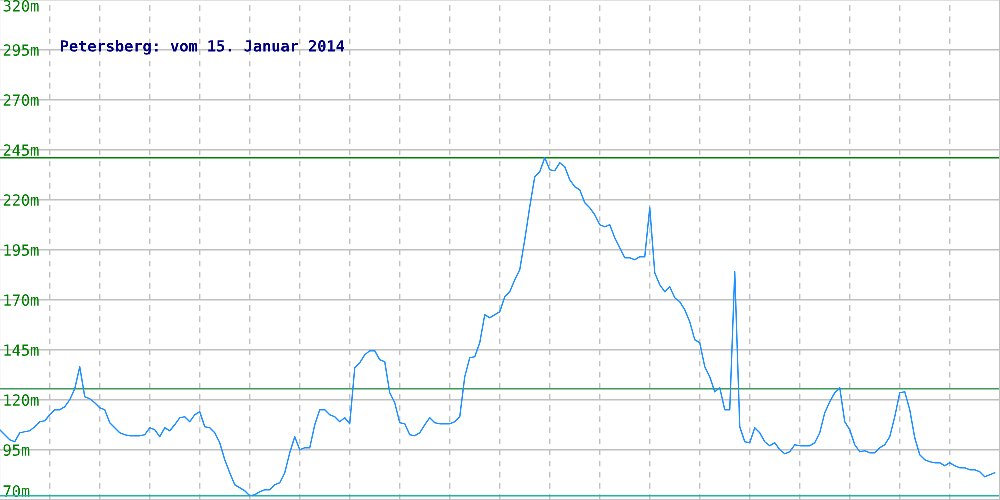 This screenshot has height=500, width=1000. What do you see at coordinates (17, 450) in the screenshot?
I see `y-tick-label: 95m` at bounding box center [17, 450].